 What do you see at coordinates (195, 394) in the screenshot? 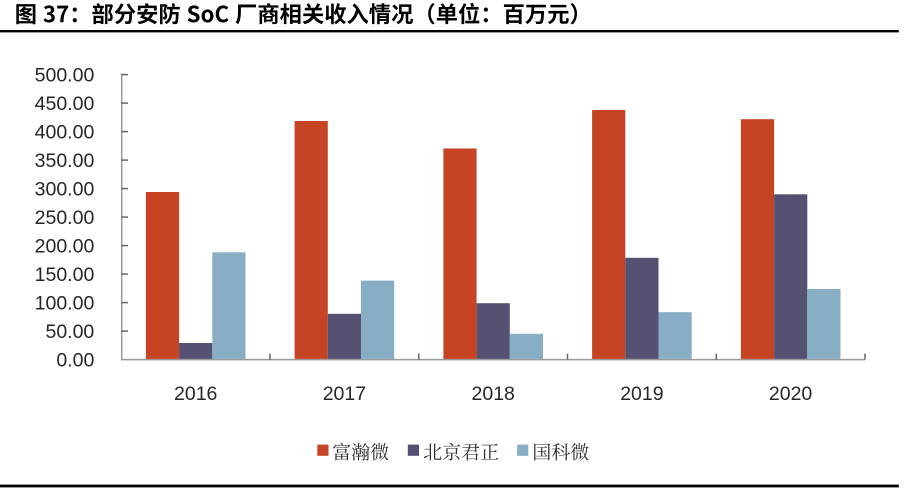
I see `svg-text: 2016` at bounding box center [195, 394].